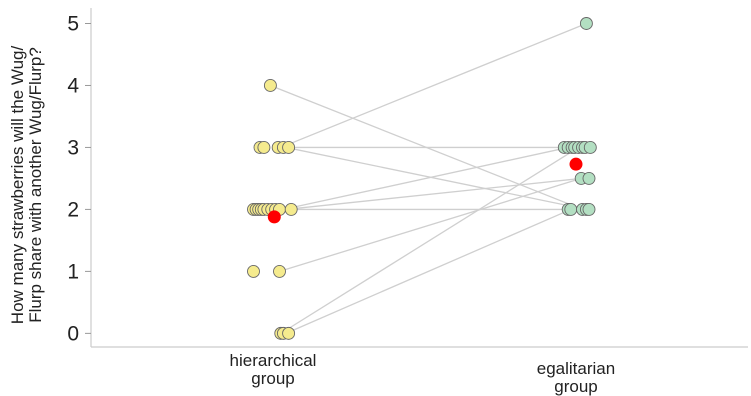 The height and width of the screenshot is (396, 751). I want to click on y-ticks: 0 1 2 3 4 5, so click(79, 178).